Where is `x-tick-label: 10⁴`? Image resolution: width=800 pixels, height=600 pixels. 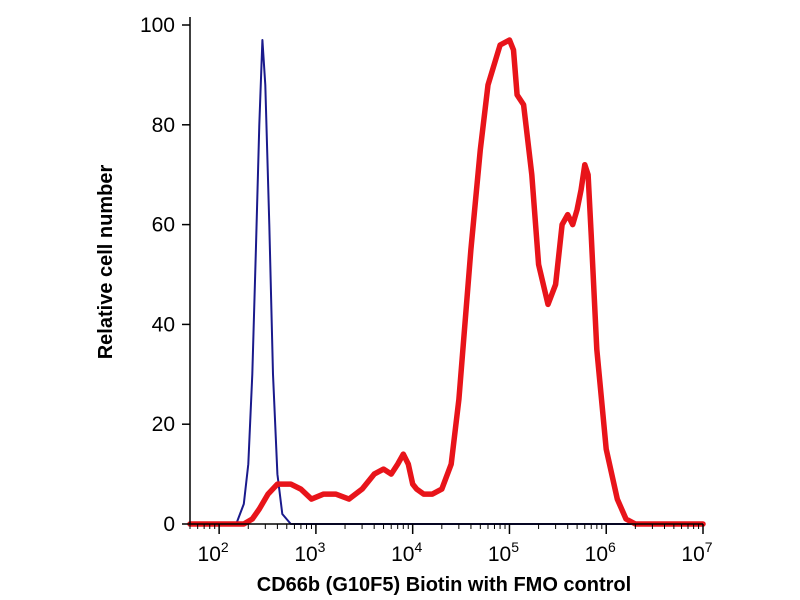
x-tick-label: 10⁴ is located at coordinates (406, 552).